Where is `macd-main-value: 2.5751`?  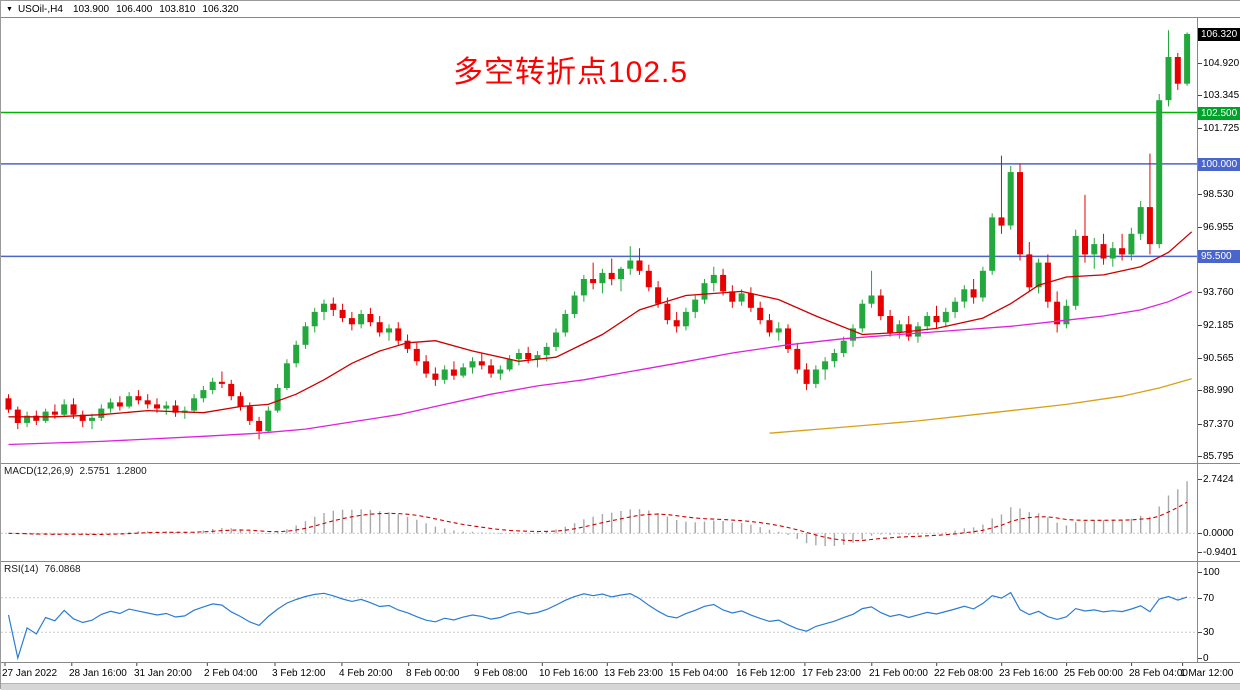
macd-main-value: 2.5751 is located at coordinates (95, 471).